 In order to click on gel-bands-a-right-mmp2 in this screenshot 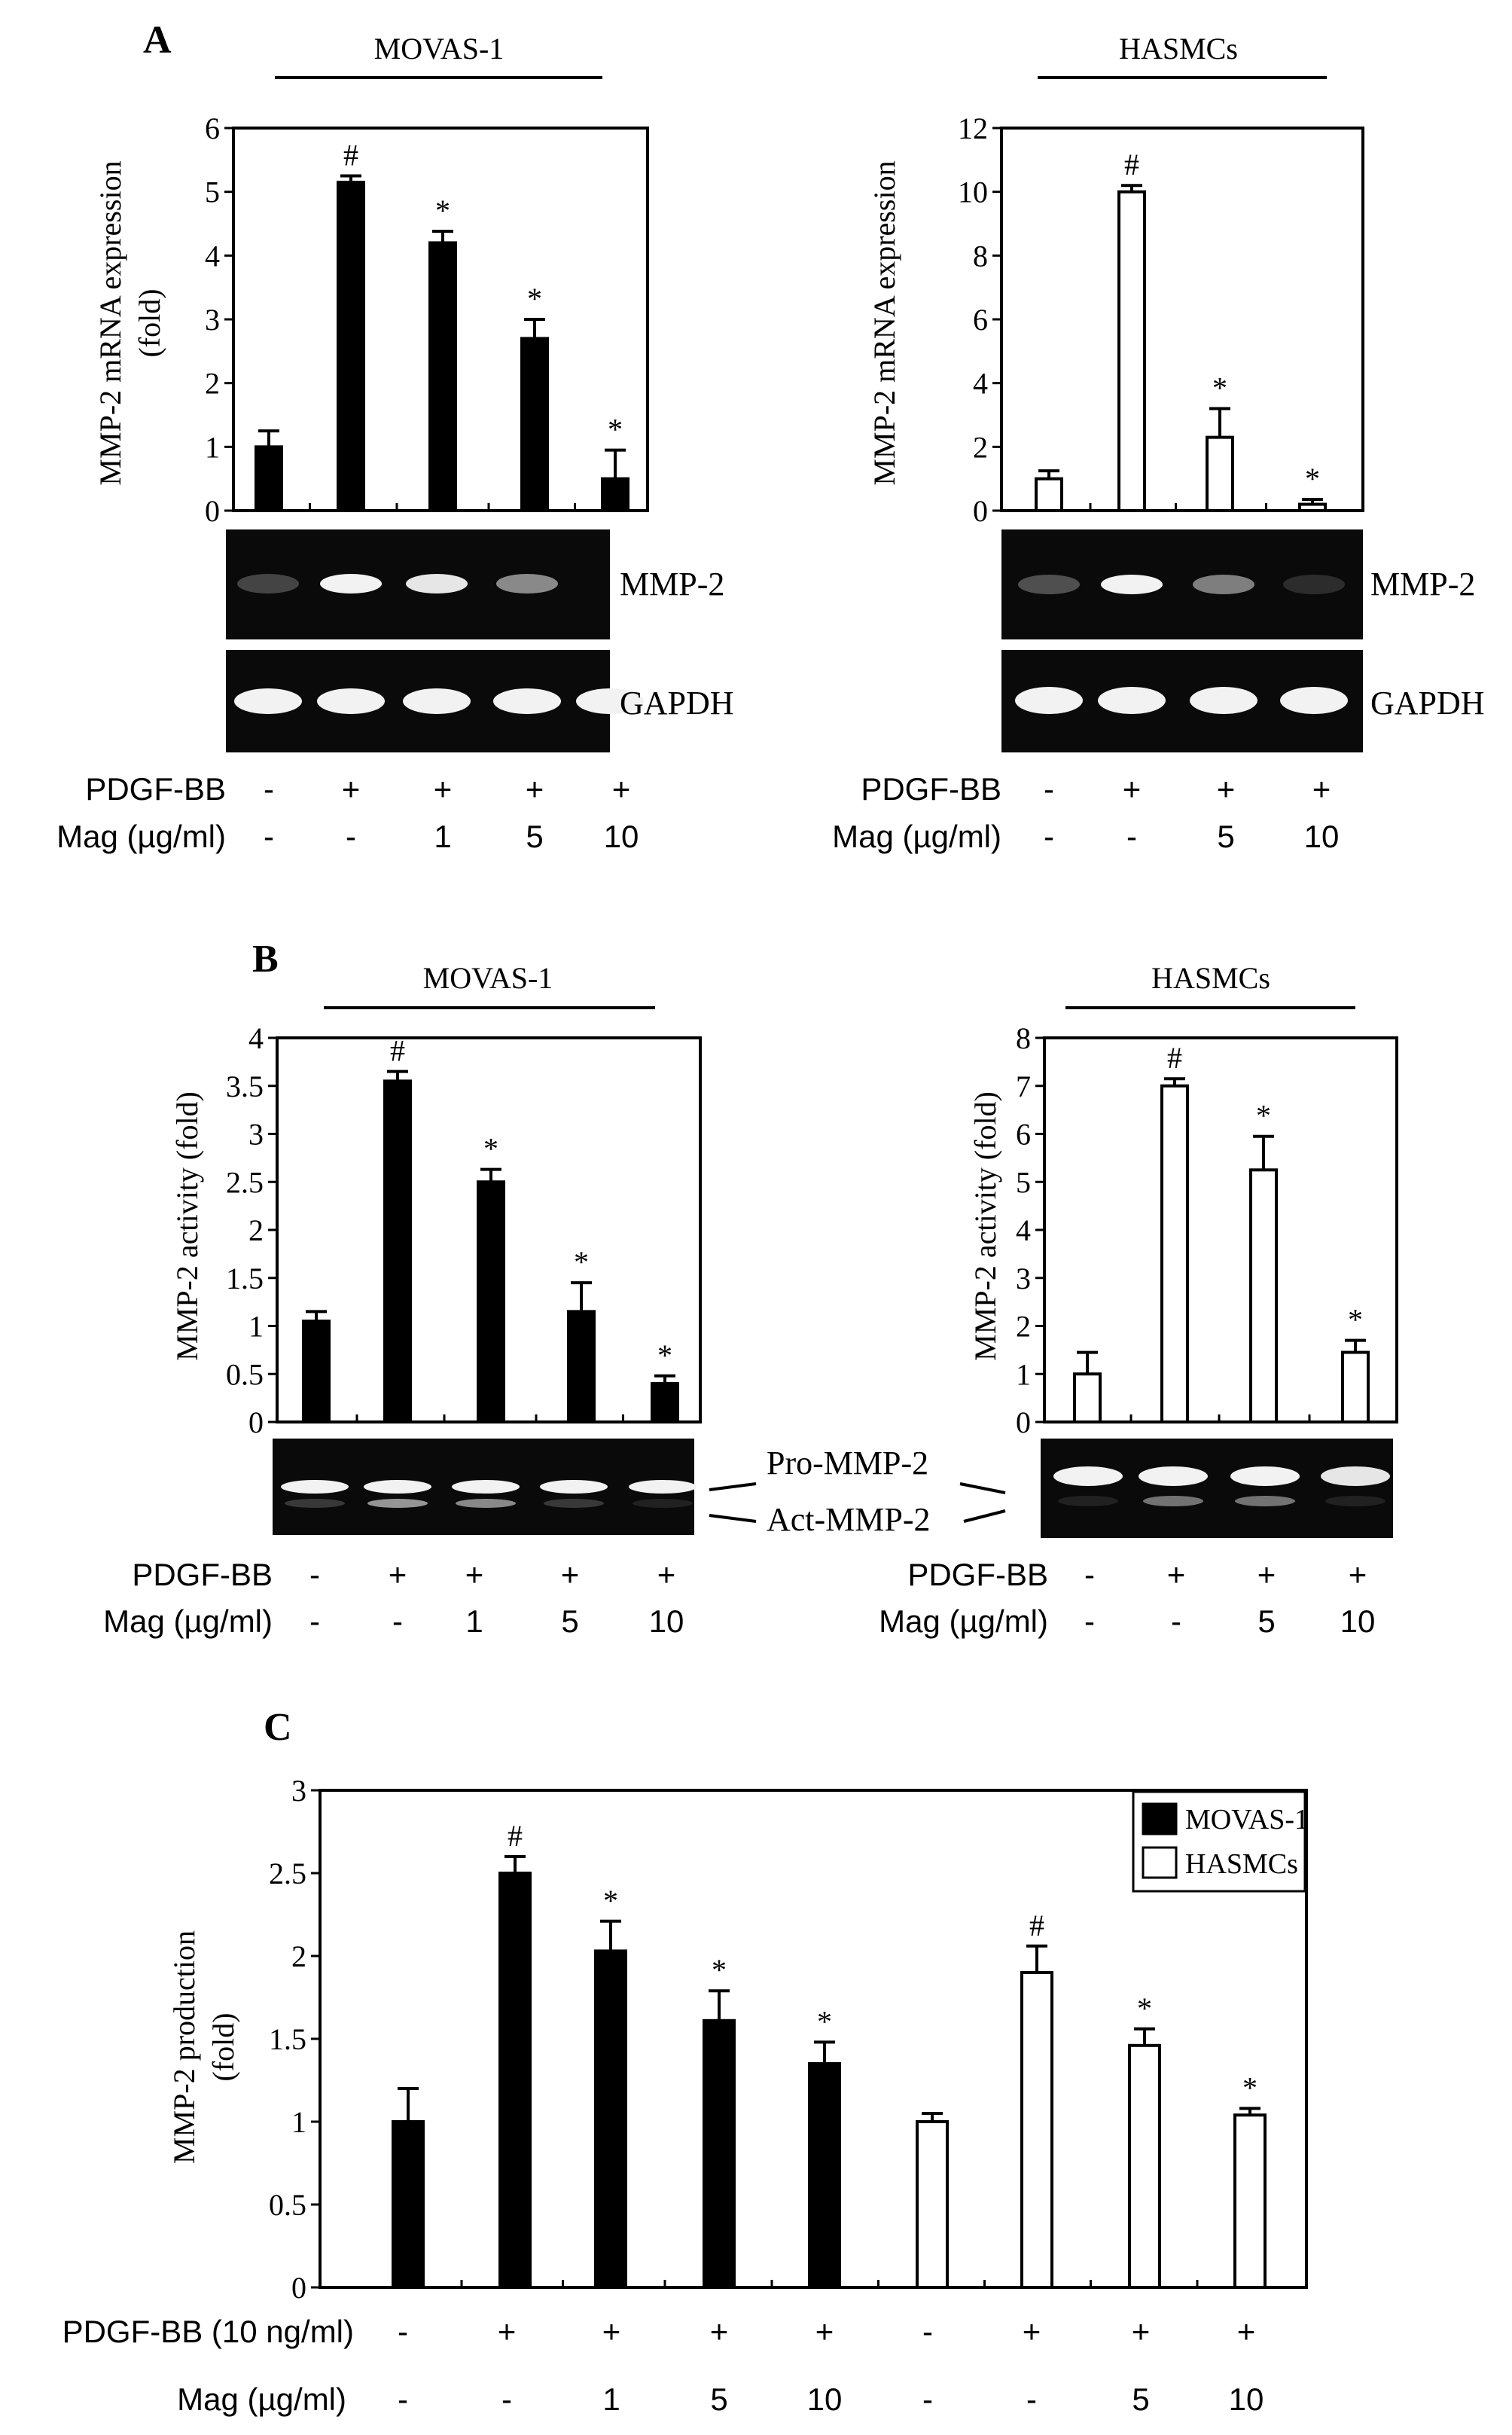, I will do `click(1182, 584)`.